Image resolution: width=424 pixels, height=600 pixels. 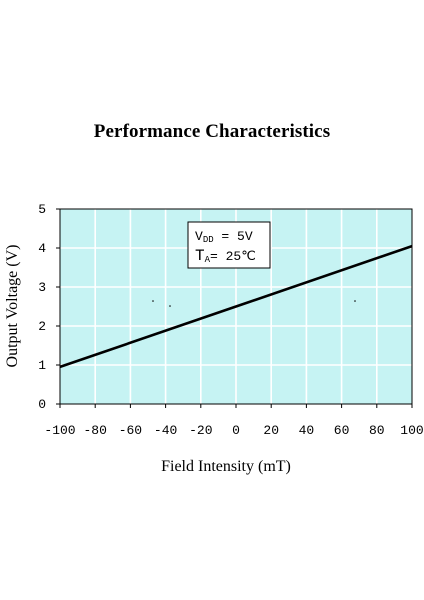 I want to click on x-tick-label: -100, so click(x=59, y=430).